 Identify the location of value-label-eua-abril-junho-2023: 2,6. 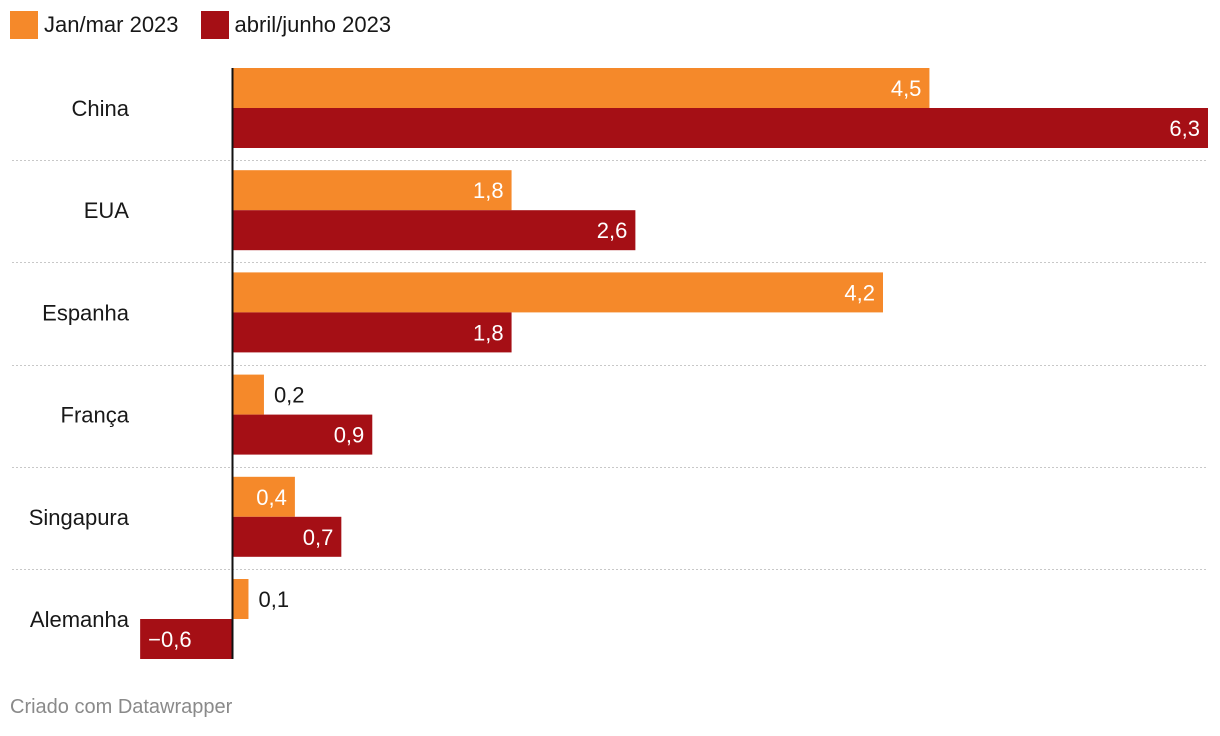
(612, 230).